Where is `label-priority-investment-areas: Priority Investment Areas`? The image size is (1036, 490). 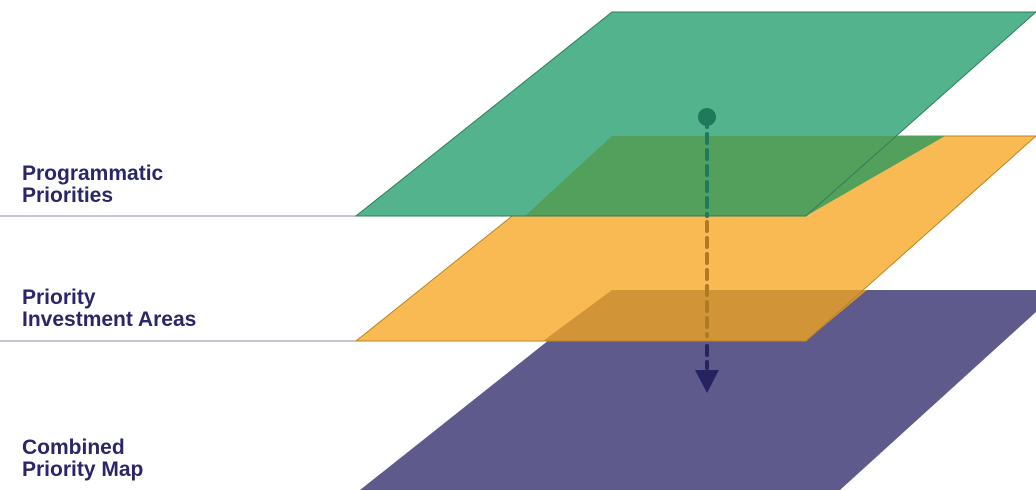
label-priority-investment-areas: Priority Investment Areas is located at coordinates (109, 309).